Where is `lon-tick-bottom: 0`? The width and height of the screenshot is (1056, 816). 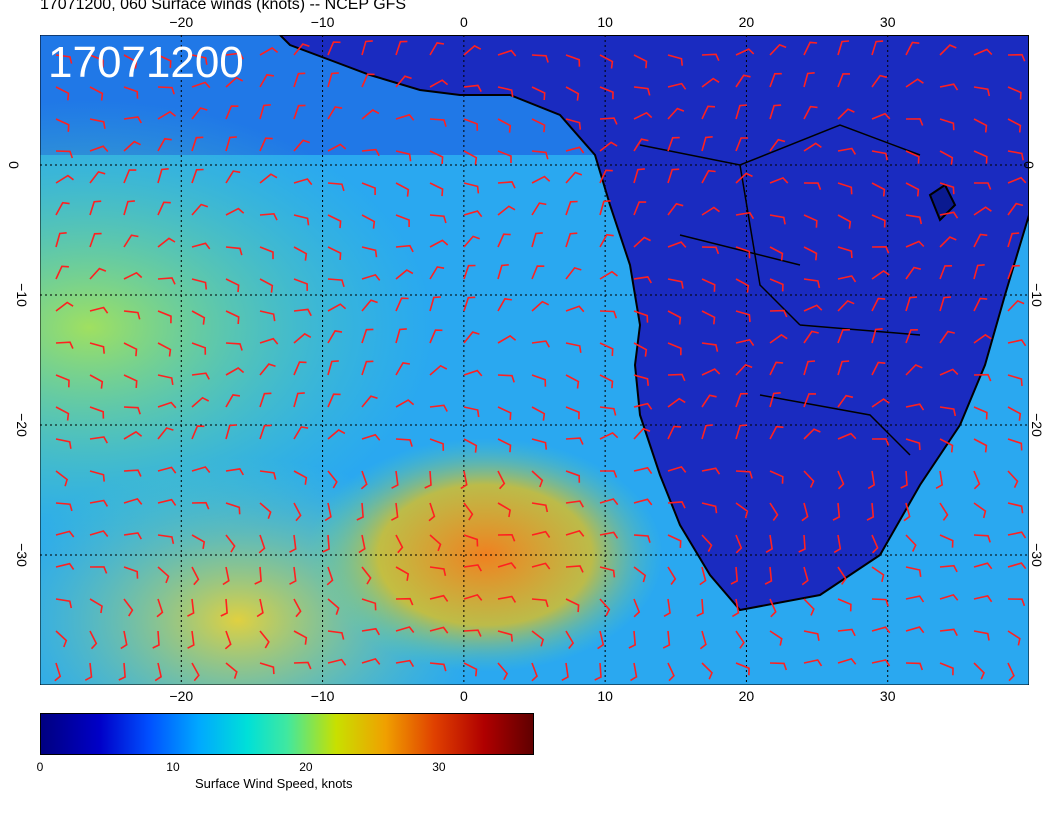
lon-tick-bottom: 0 is located at coordinates (463, 696).